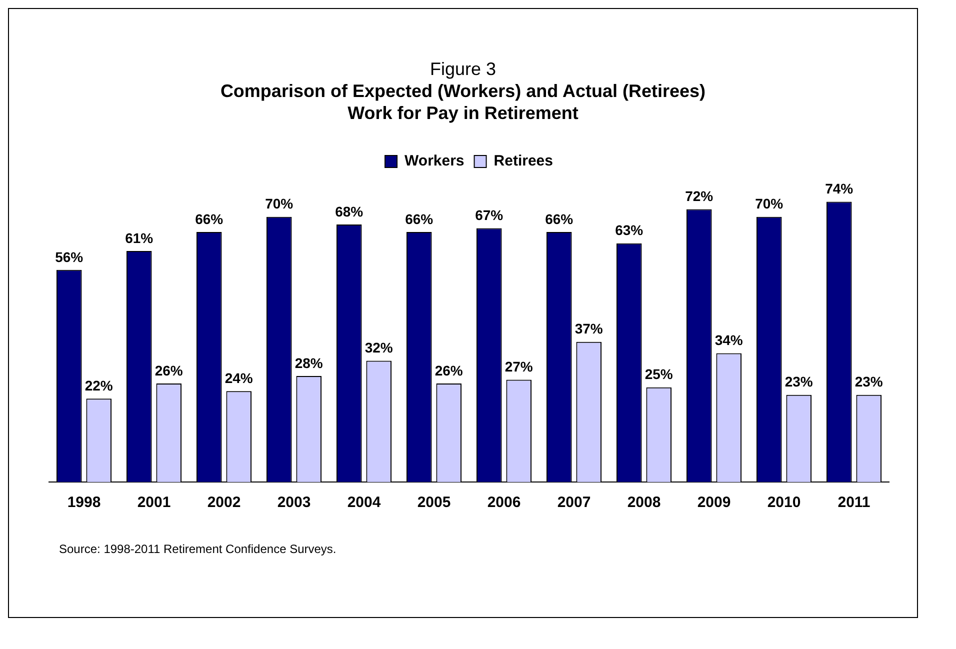 The height and width of the screenshot is (649, 956). Describe the element at coordinates (239, 378) in the screenshot. I see `data-label: 24%` at that location.